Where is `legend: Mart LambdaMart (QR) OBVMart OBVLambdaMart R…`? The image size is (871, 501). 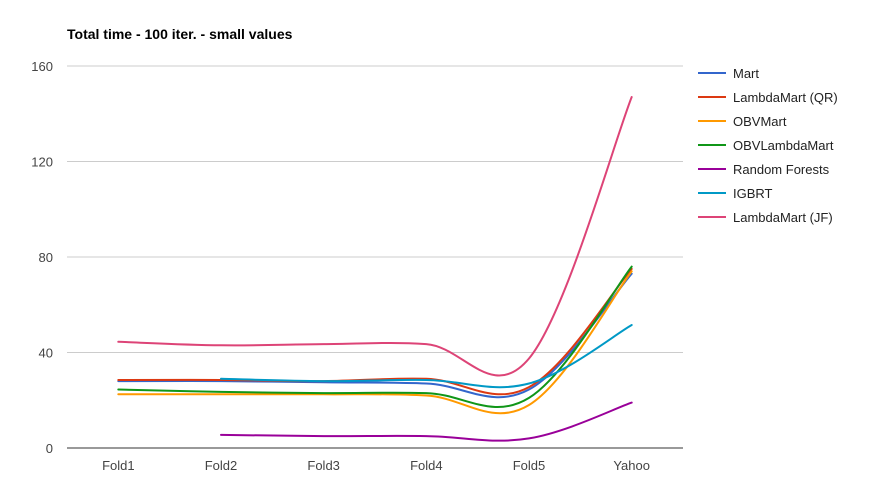
legend: Mart LambdaMart (QR) OBVMart OBVLambdaMart R… is located at coordinates (768, 145).